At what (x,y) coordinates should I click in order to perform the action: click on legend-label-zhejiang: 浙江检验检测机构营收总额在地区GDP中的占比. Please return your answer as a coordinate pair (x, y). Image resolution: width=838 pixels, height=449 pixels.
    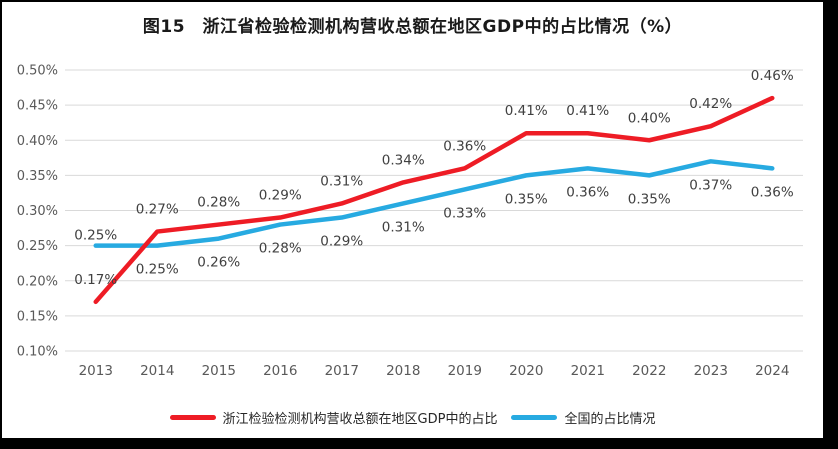
    Looking at the image, I should click on (360, 419).